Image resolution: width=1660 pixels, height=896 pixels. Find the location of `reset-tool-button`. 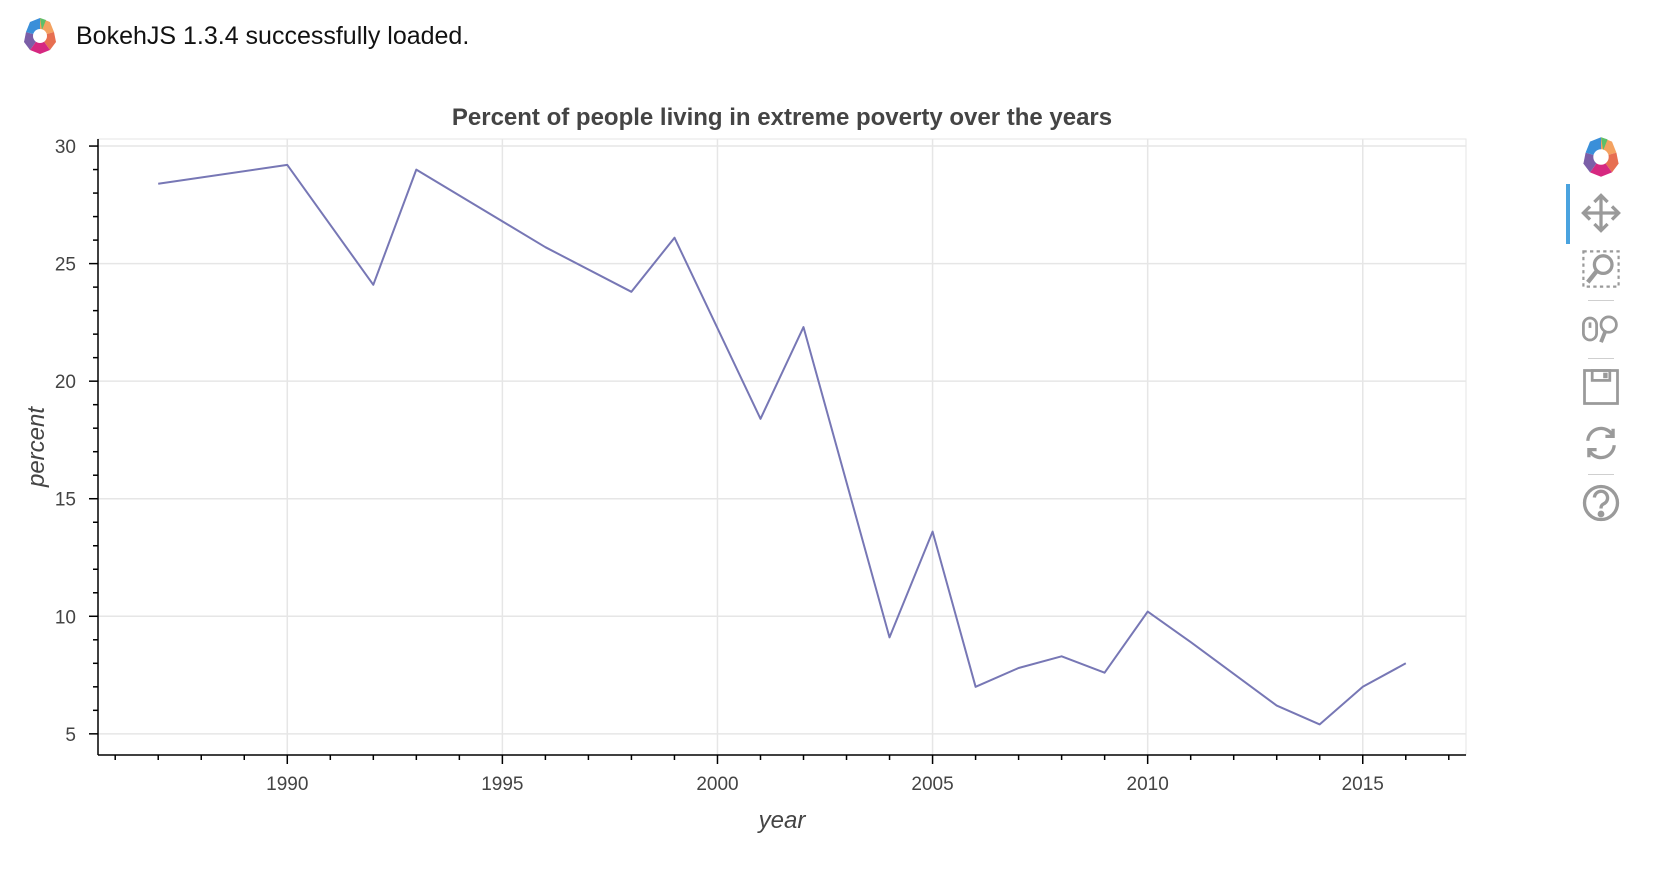

reset-tool-button is located at coordinates (1601, 443).